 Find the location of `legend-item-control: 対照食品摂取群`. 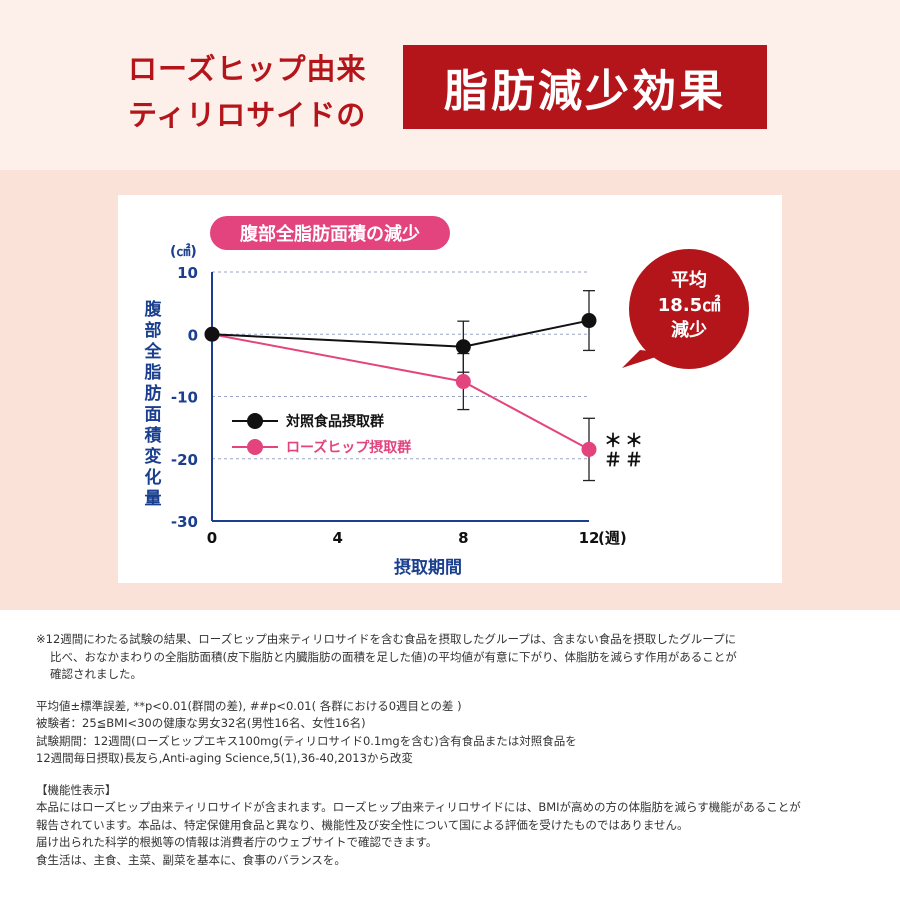

legend-item-control: 対照食品摂取群 is located at coordinates (321, 421).